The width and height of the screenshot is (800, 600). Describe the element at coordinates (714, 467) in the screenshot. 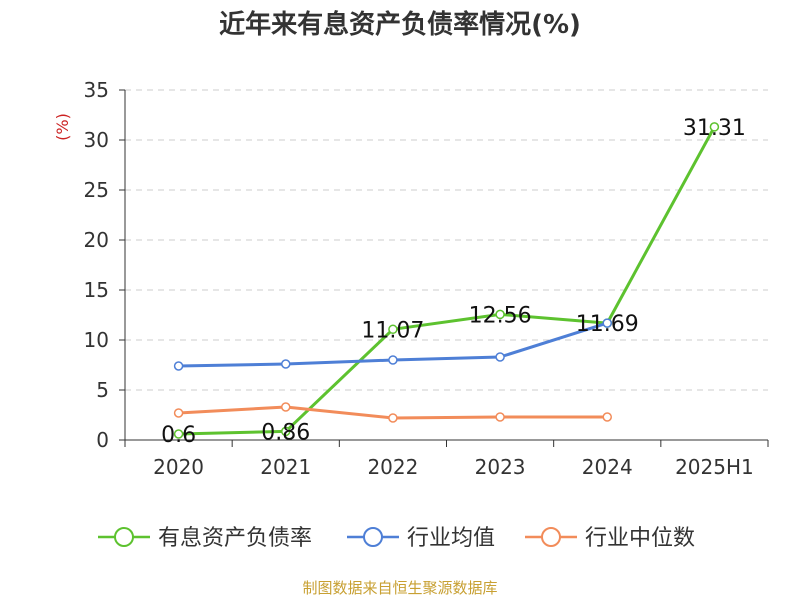

I see `x-tick-label: 2025H1` at that location.